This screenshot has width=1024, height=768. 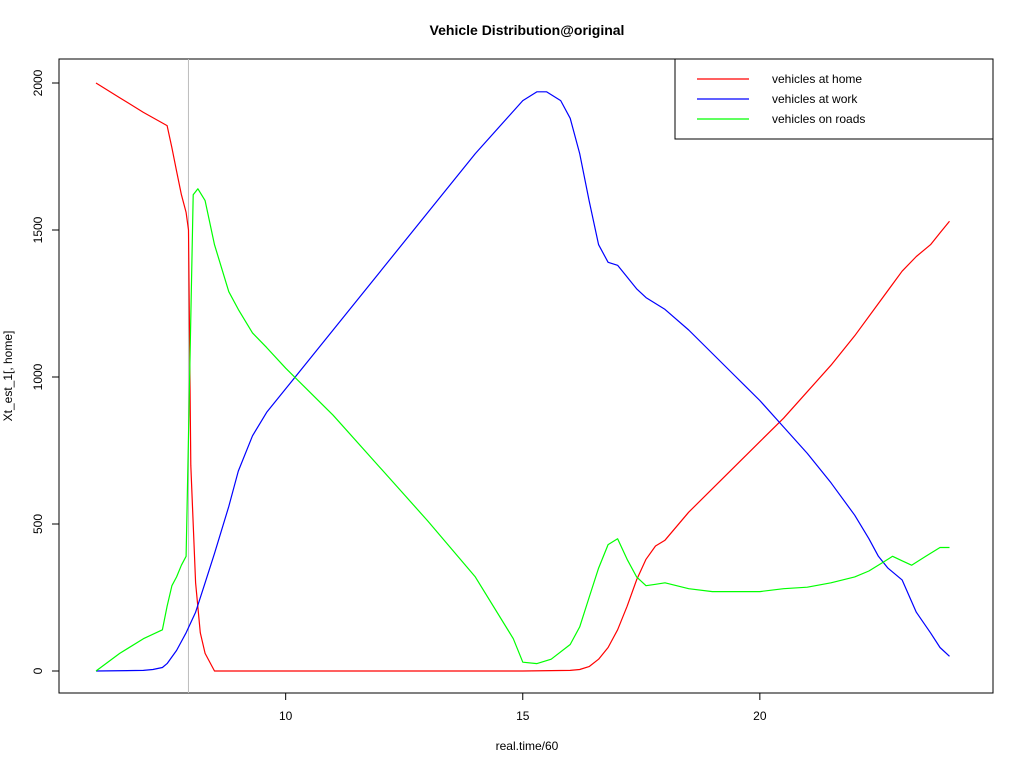 I want to click on x-axis-label: real.time/60, so click(x=527, y=746).